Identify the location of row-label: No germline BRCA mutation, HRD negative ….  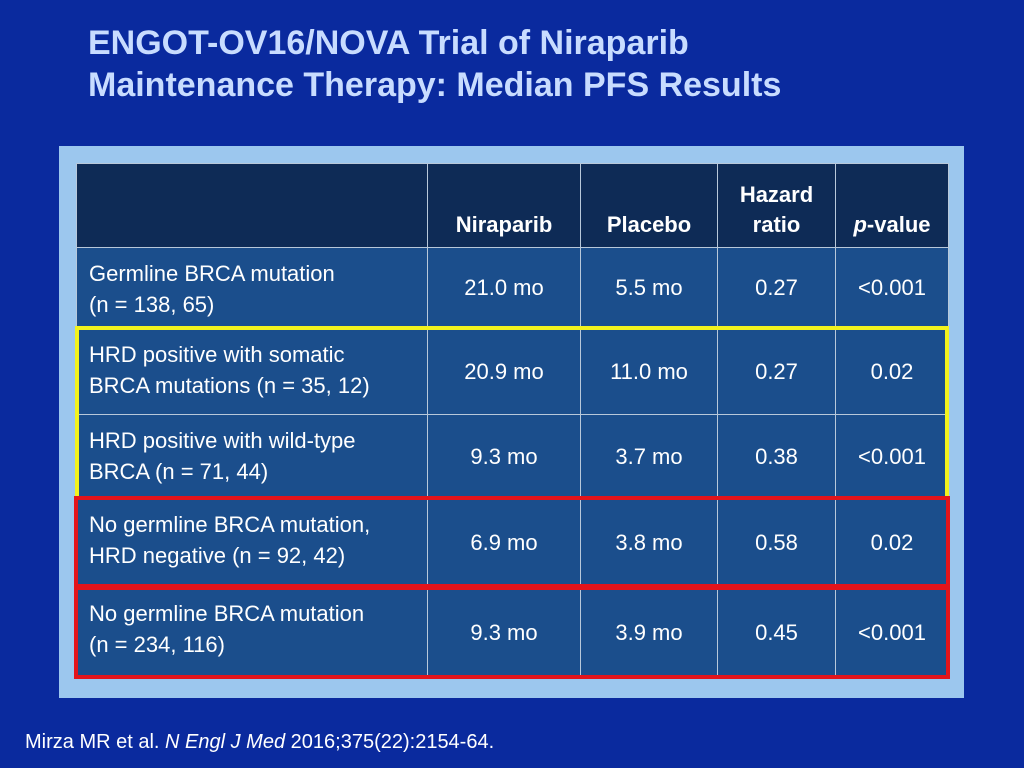
(252, 543).